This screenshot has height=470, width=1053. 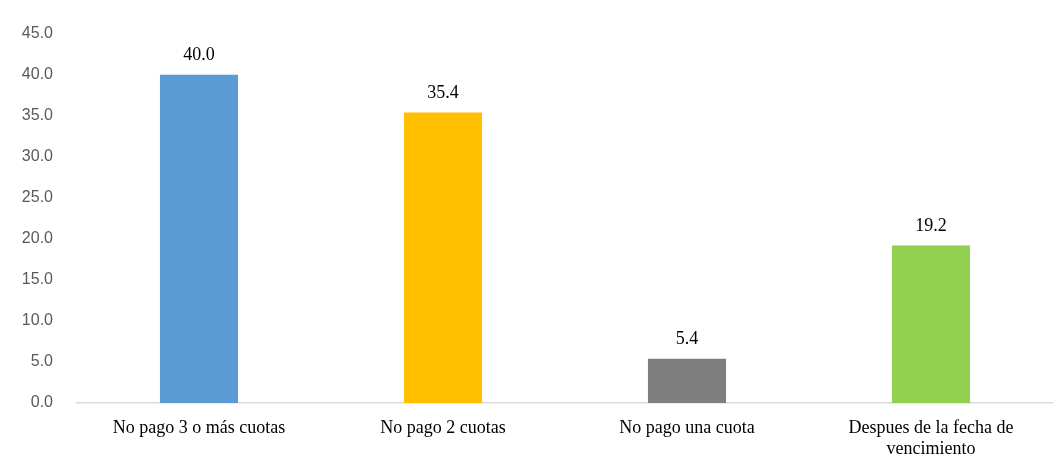 What do you see at coordinates (443, 92) in the screenshot?
I see `data-label: 35.4` at bounding box center [443, 92].